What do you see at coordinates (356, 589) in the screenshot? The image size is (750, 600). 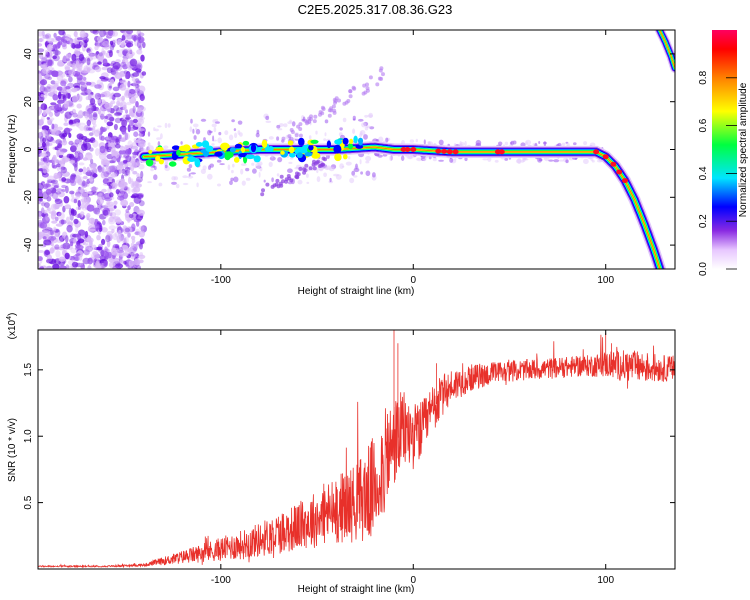 I see `snr-x-axis-label: Height of straight line (km)` at bounding box center [356, 589].